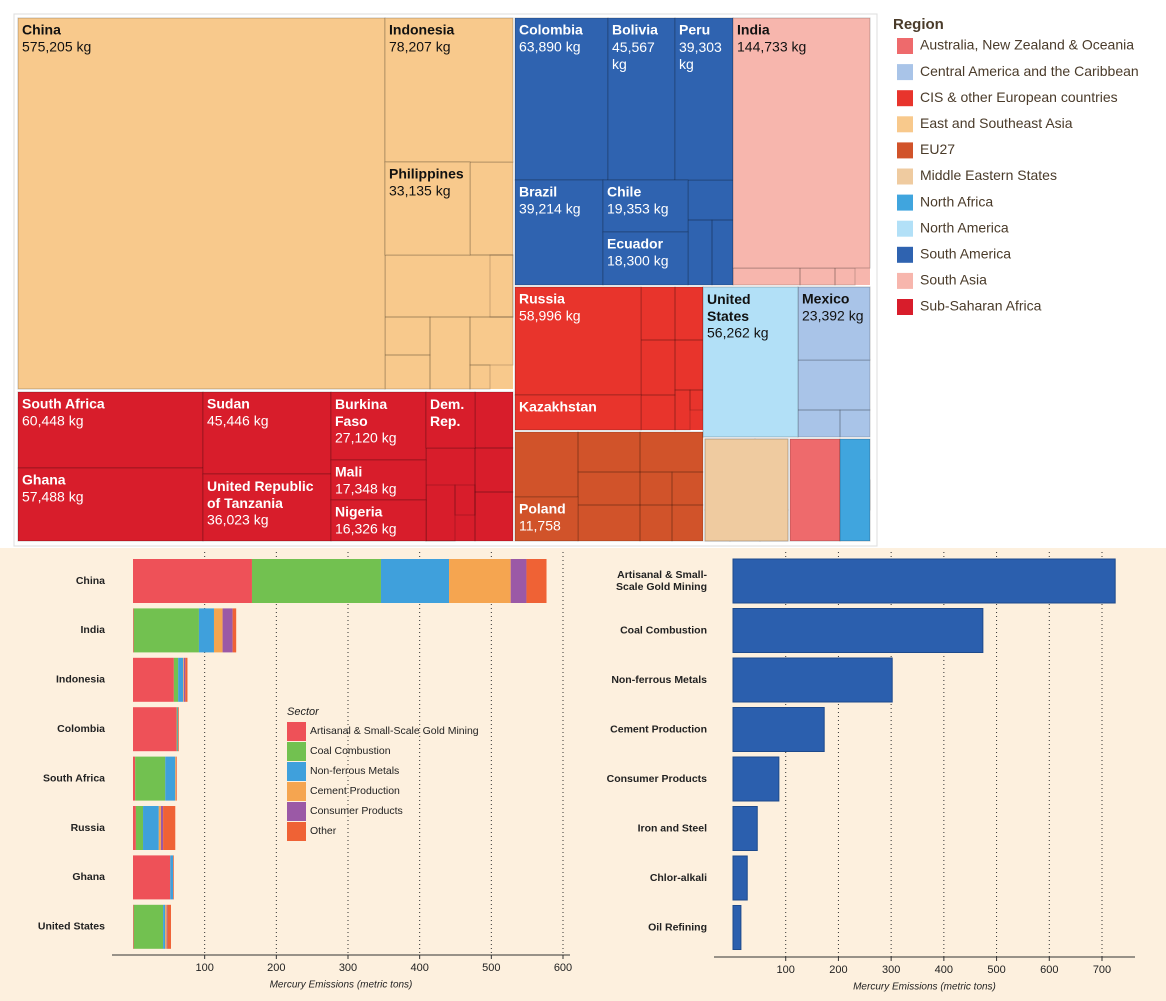 This screenshot has width=1166, height=1001. I want to click on cell-label: Nigeria, so click(359, 512).